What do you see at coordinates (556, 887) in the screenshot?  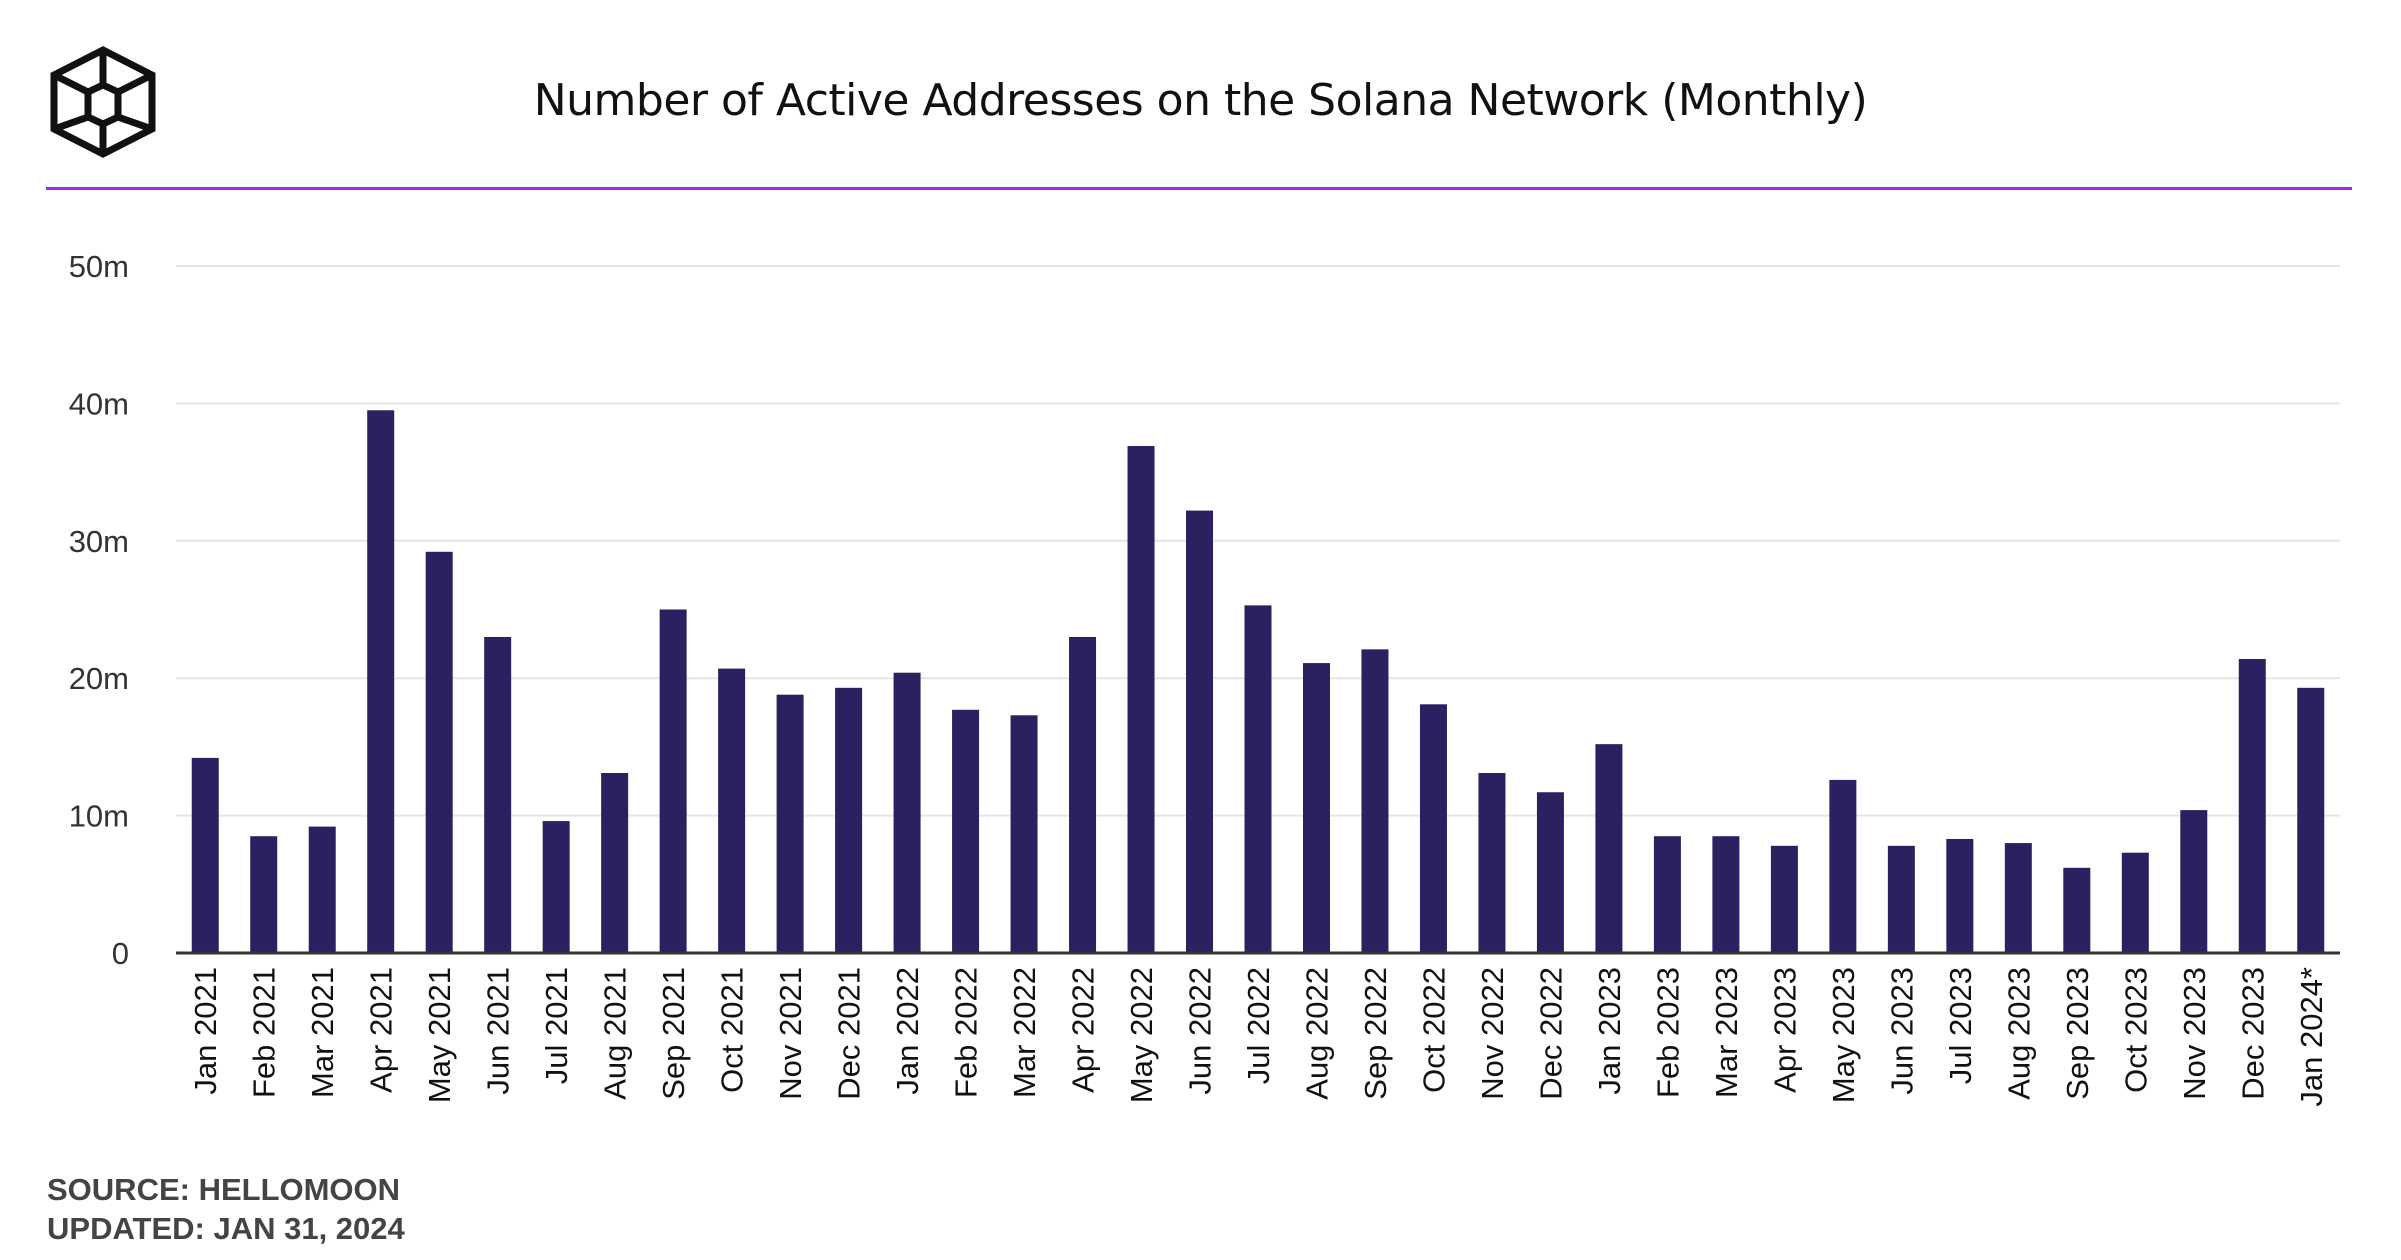 I see `bar: Jul 2021` at bounding box center [556, 887].